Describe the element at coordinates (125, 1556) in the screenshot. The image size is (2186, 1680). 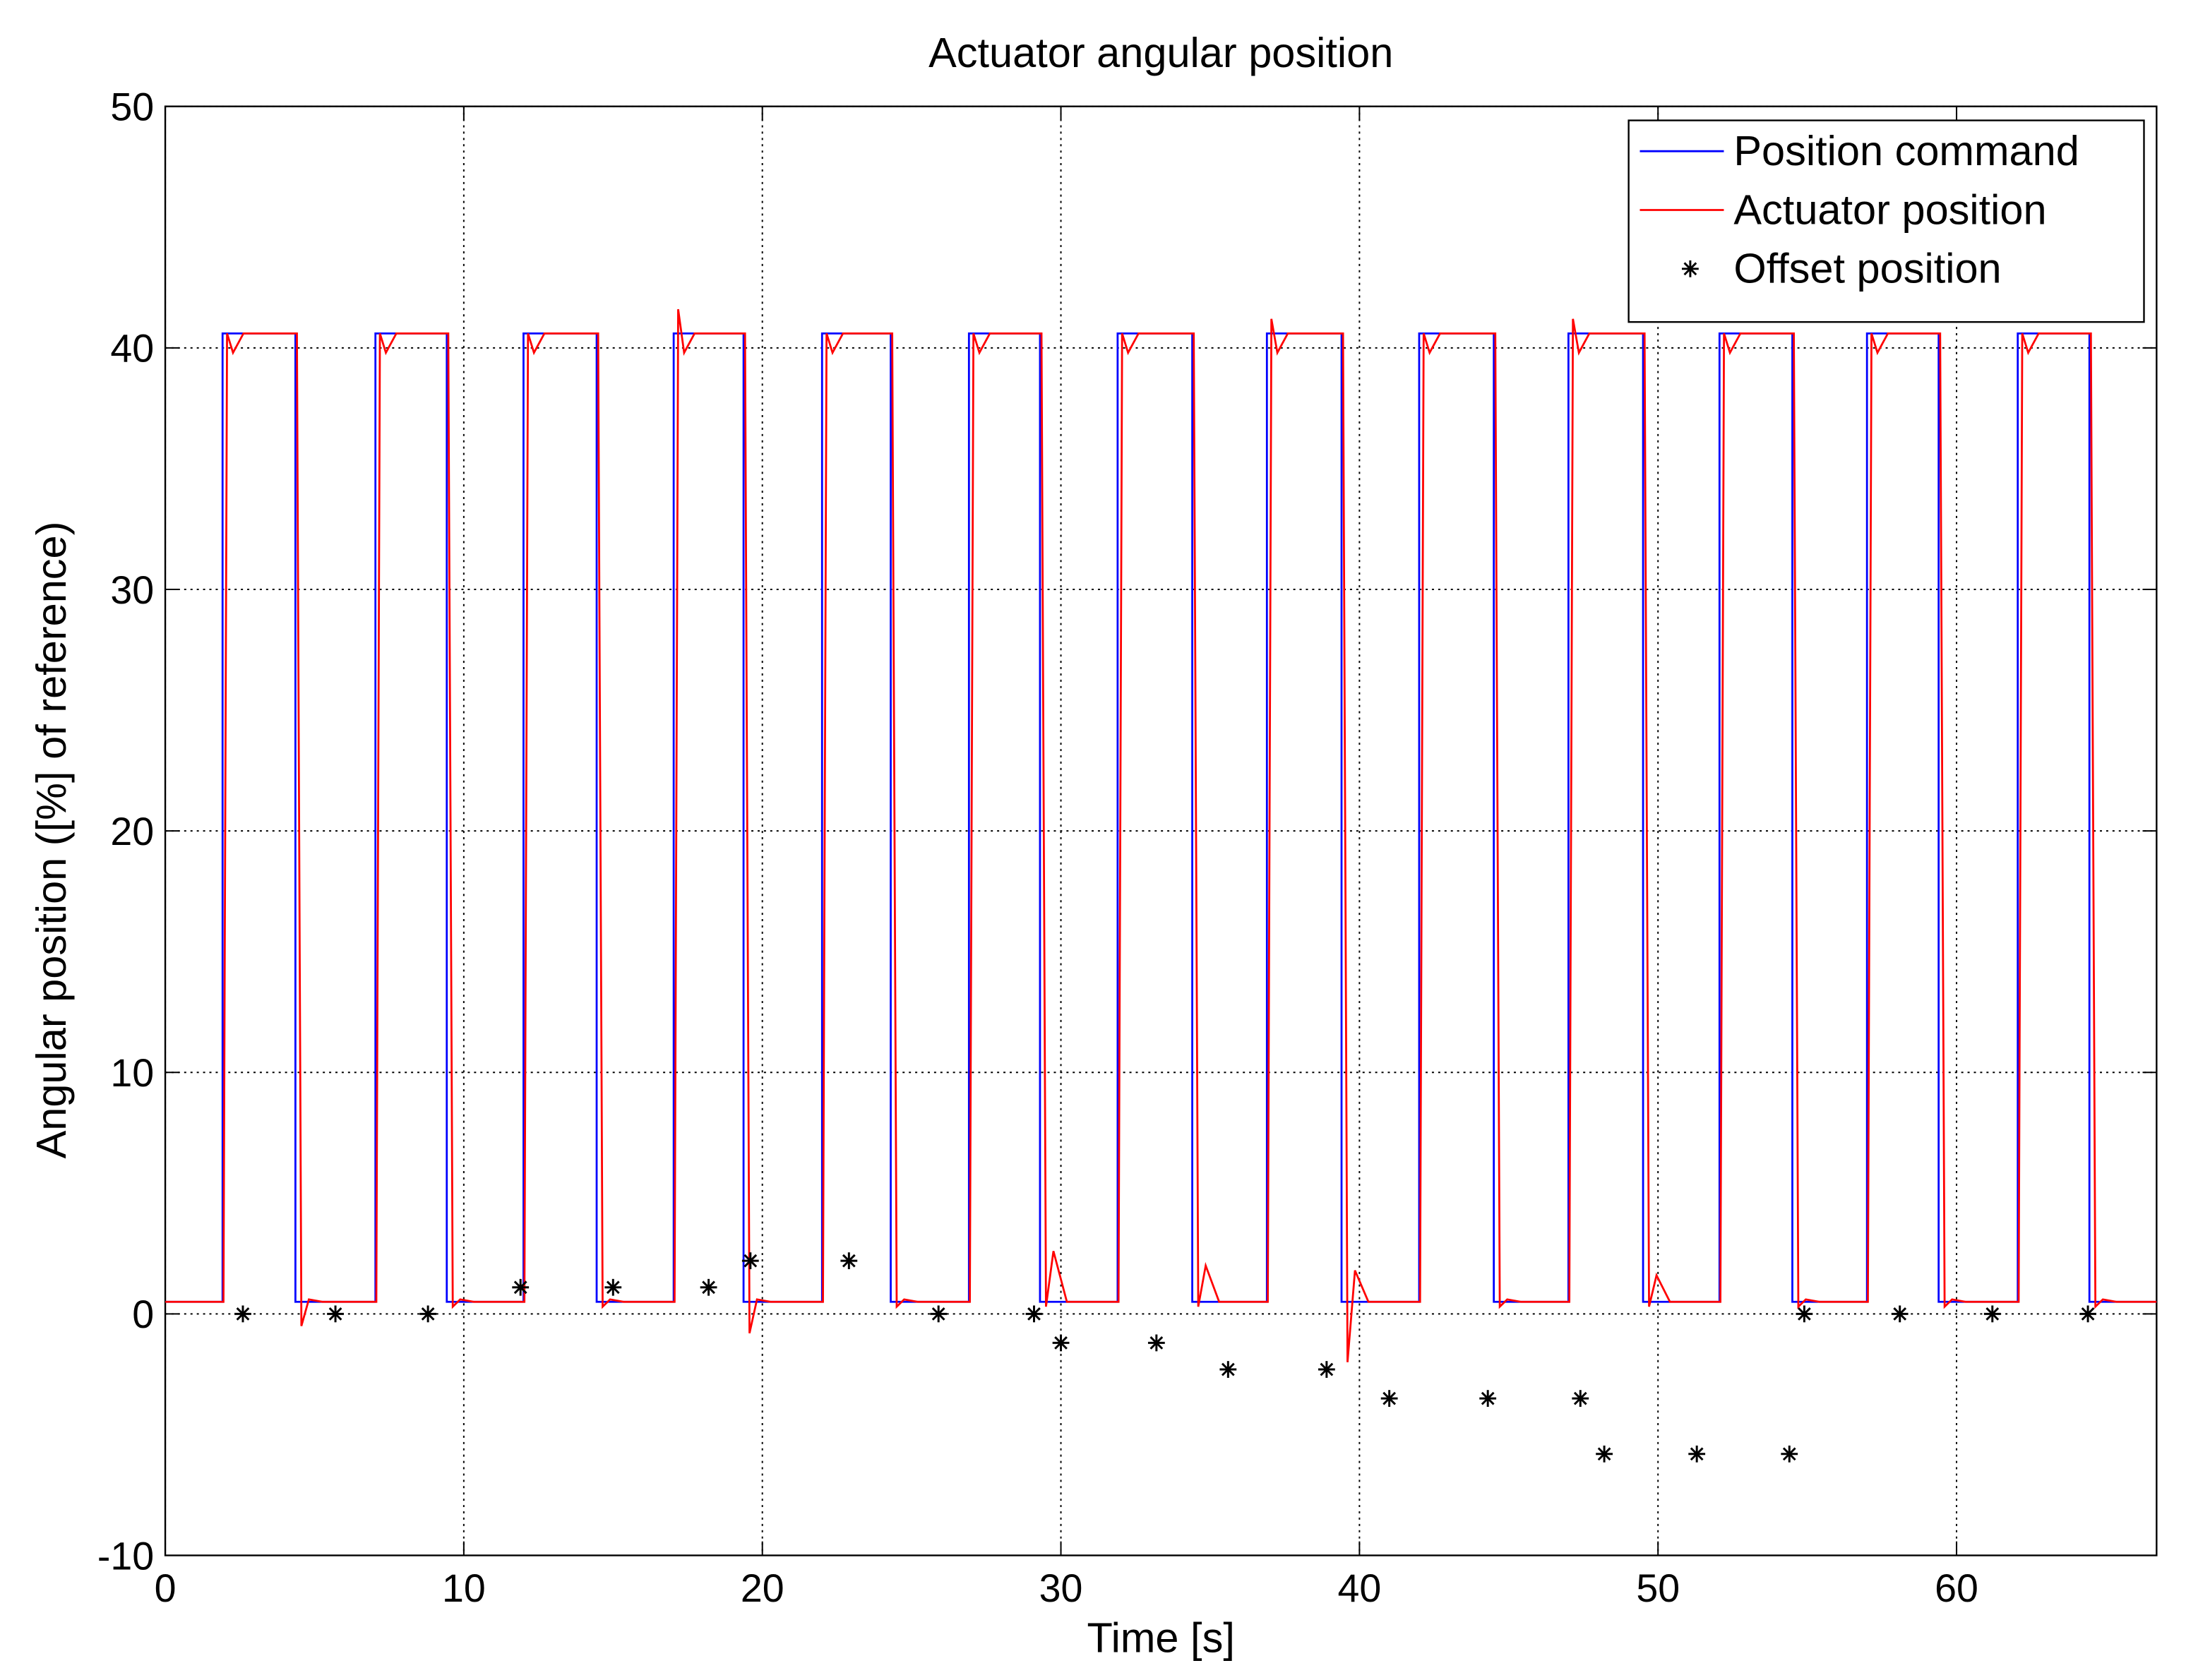
I see `y-tick-label: -10` at that location.